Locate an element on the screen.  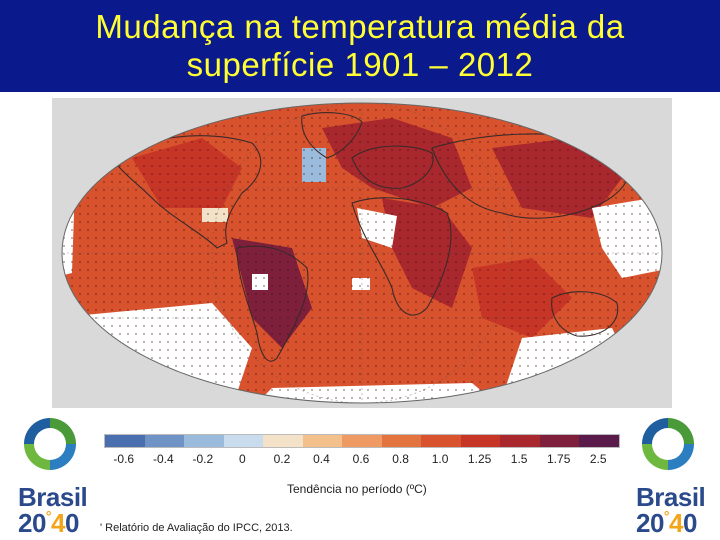
brasil-2040-logo-left: Brasil 20°40 is located at coordinates (54, 473).